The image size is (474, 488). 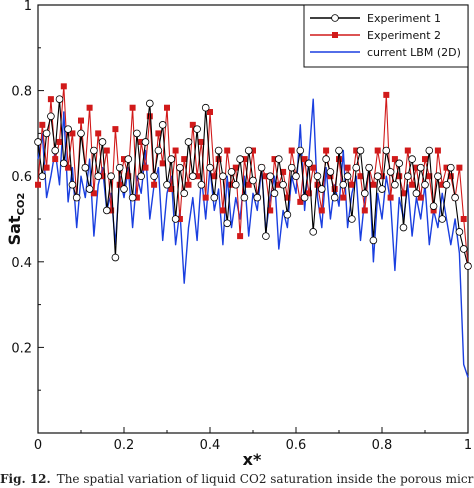 I want to click on legend-label: Experiment 1, so click(x=404, y=18).